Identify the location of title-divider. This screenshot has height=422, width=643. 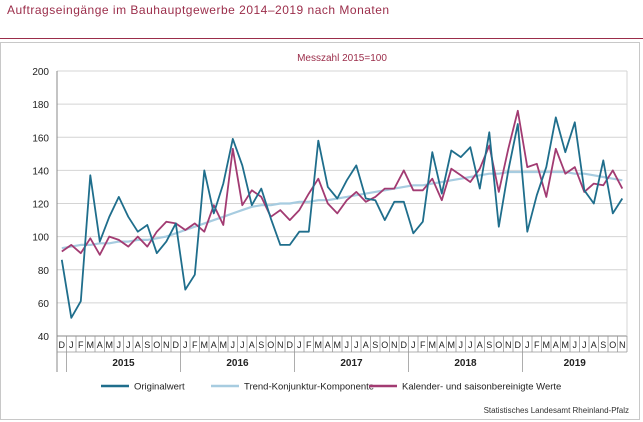
(321, 38).